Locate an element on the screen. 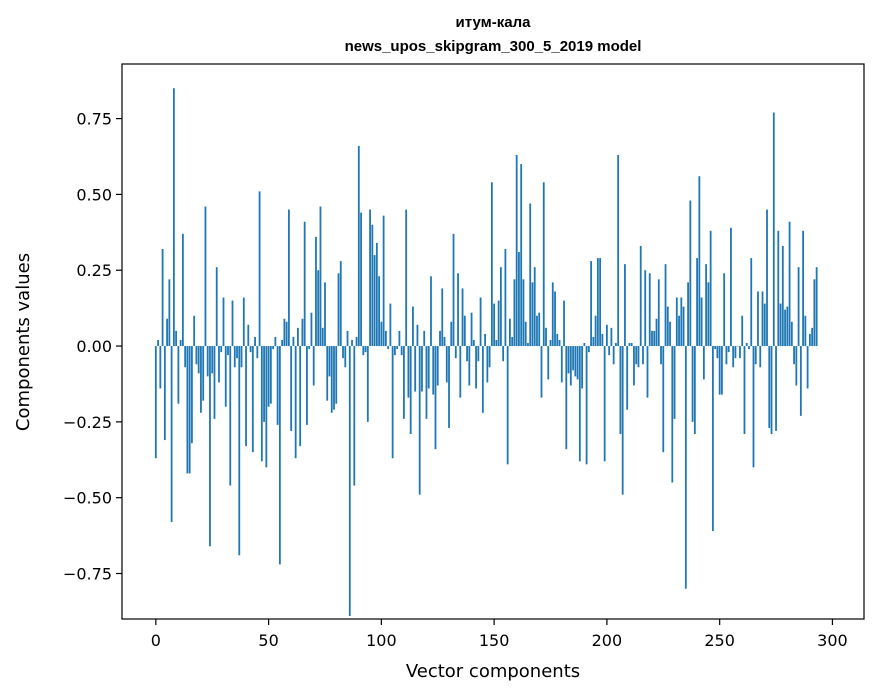 This screenshot has width=880, height=696. x-tick-label: 50 is located at coordinates (268, 640).